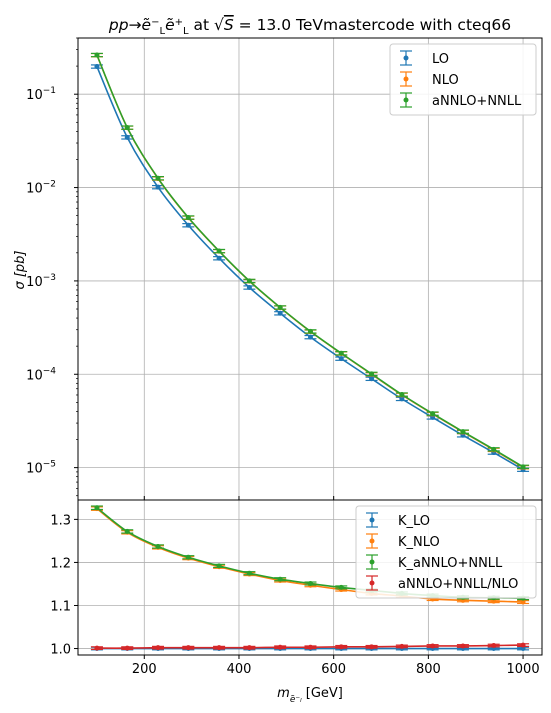 This screenshot has height=713, width=551. What do you see at coordinates (60, 520) in the screenshot?
I see `ratio-y-tick-label: 1.3` at bounding box center [60, 520].